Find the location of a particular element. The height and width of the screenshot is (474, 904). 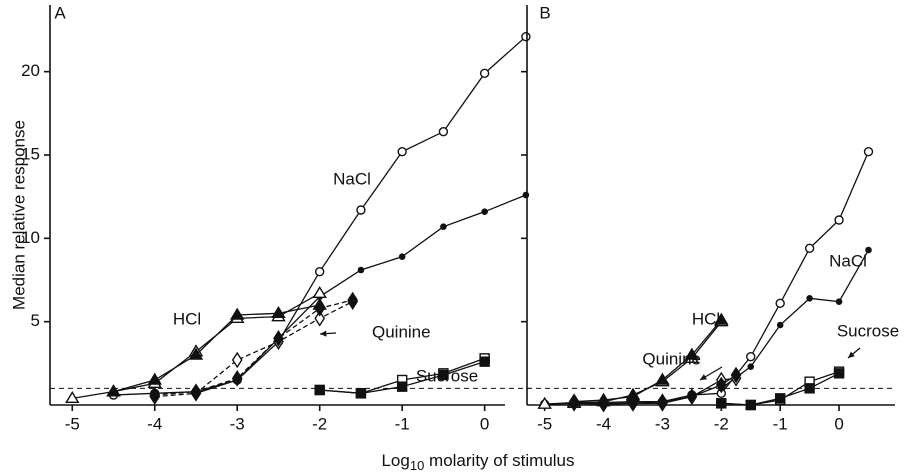

y-tick-label: 10 is located at coordinates (30, 237).